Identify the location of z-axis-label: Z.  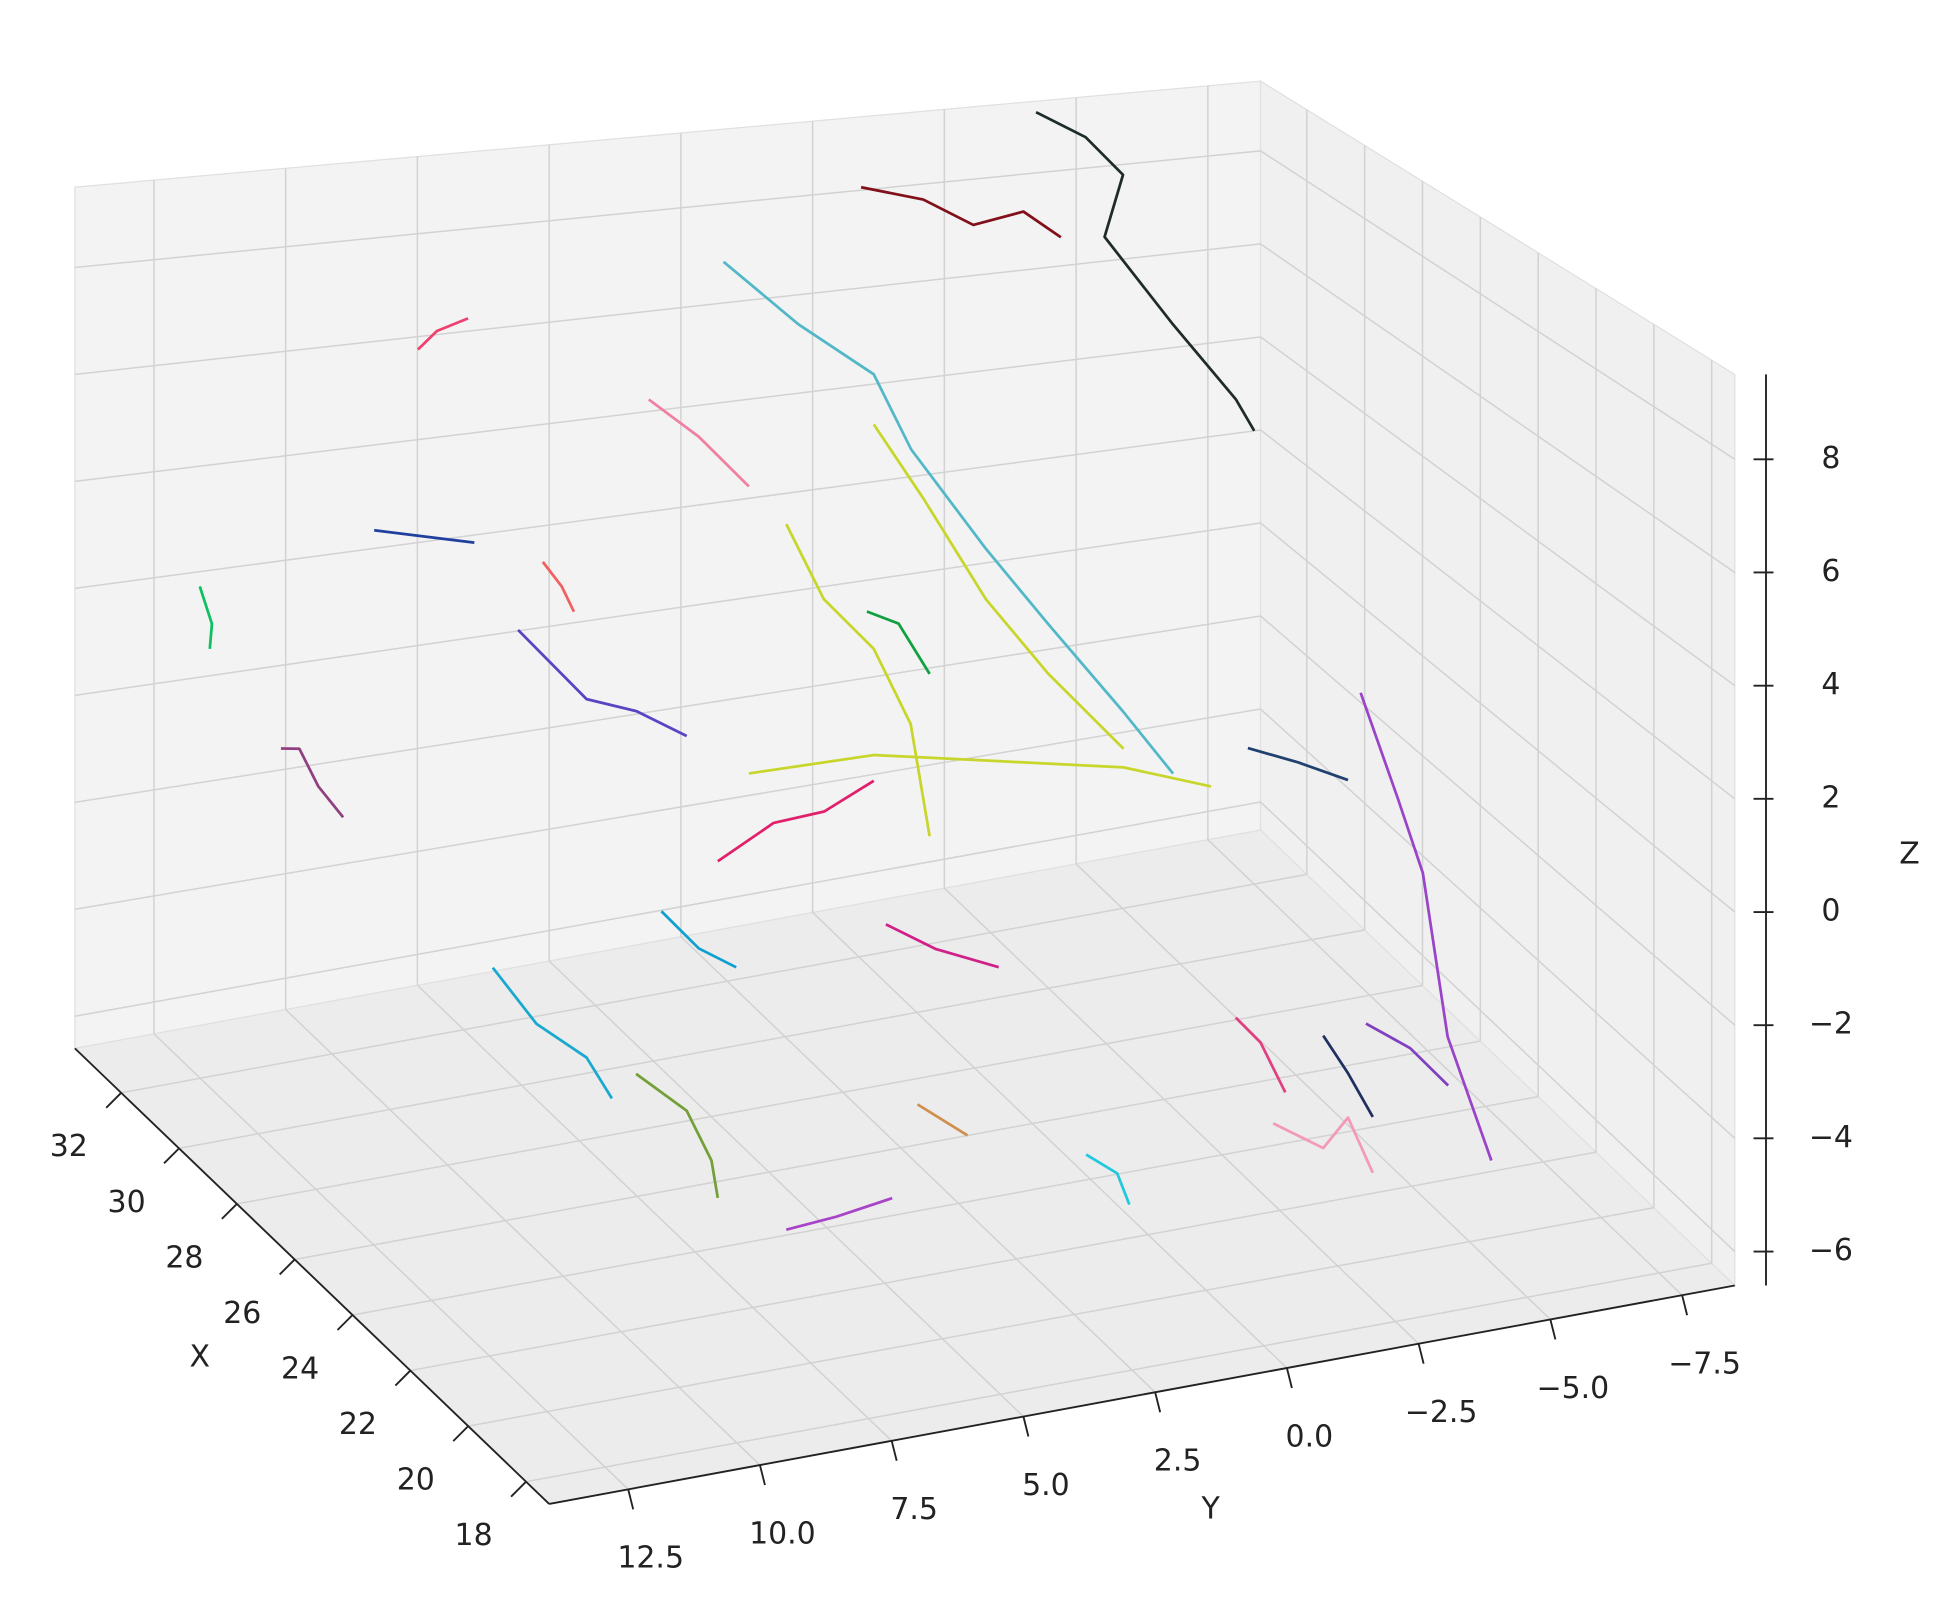
(1909, 853).